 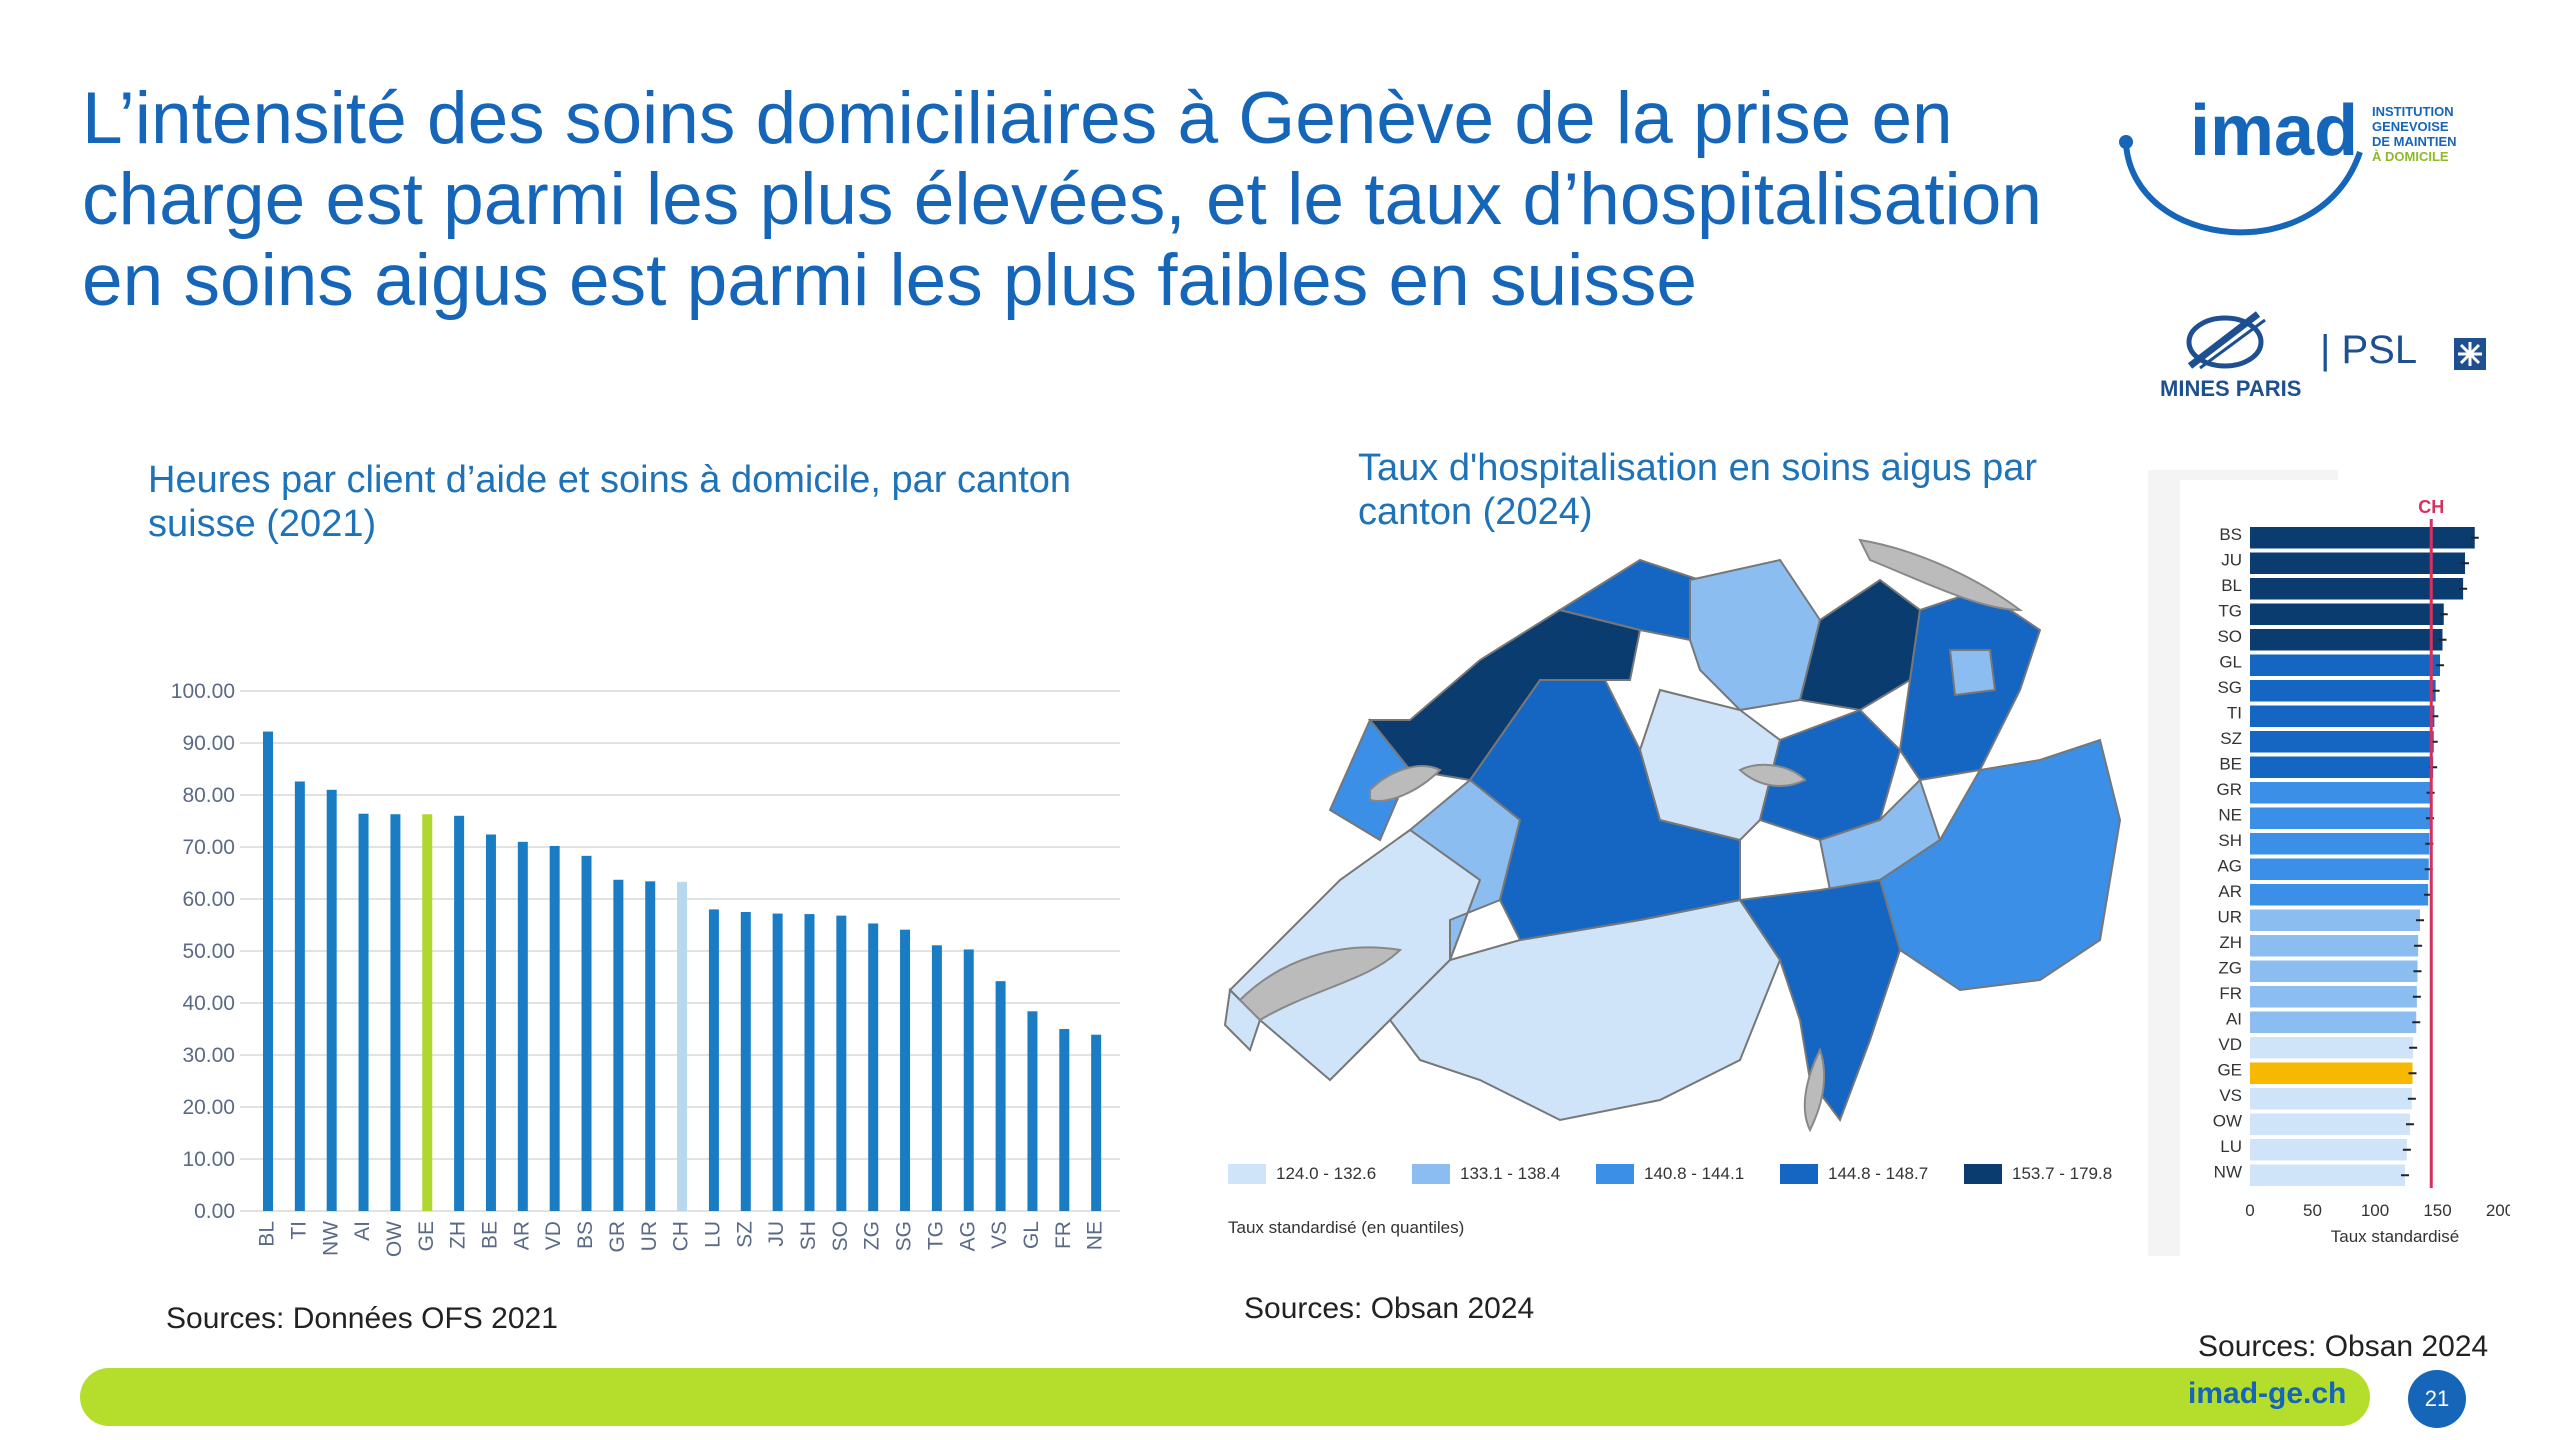 I want to click on y-tick-label: 60.00, so click(x=208, y=899).